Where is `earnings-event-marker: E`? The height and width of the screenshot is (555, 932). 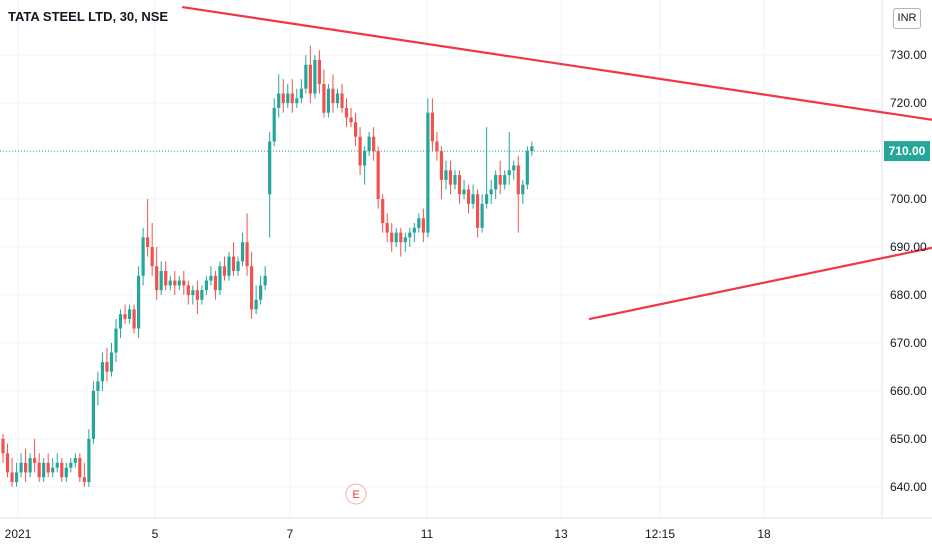
earnings-event-marker: E is located at coordinates (356, 494).